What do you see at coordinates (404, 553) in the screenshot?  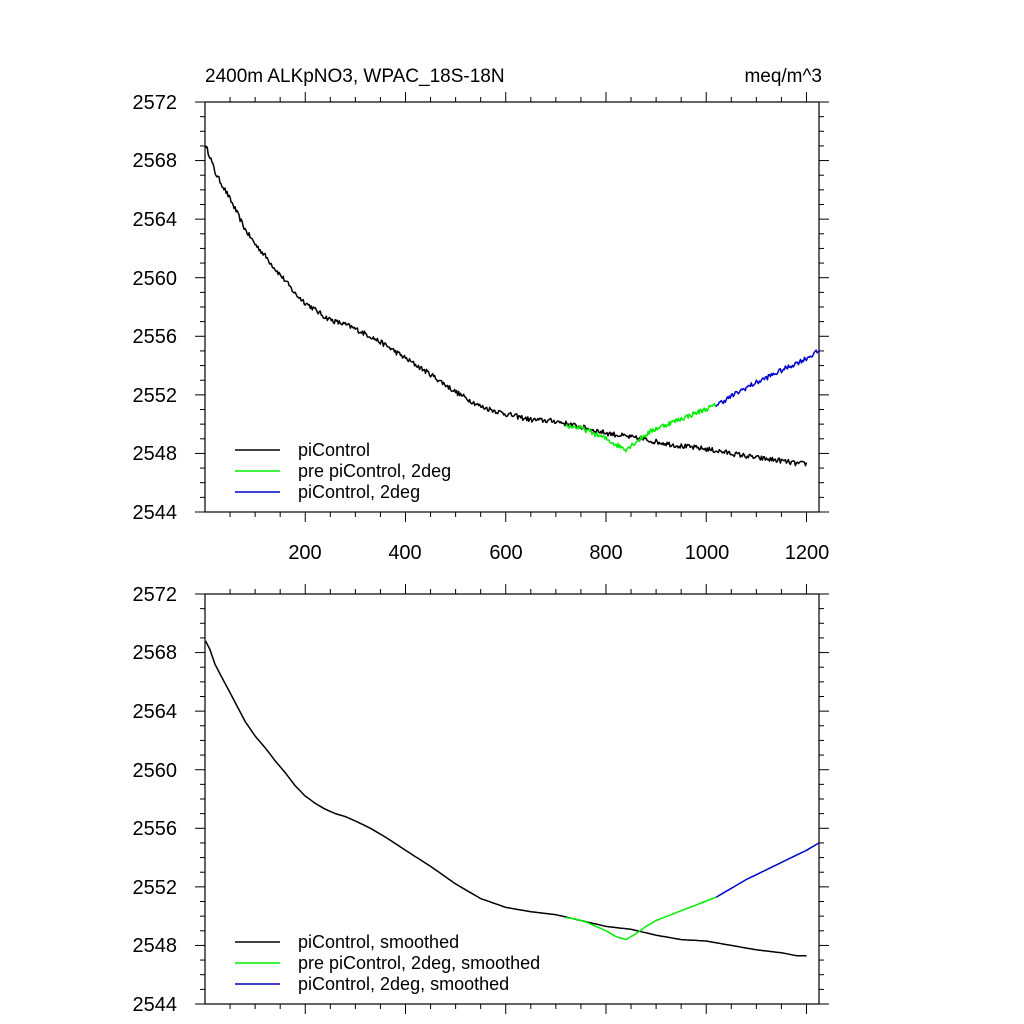 I see `x-tick-label: 400` at bounding box center [404, 553].